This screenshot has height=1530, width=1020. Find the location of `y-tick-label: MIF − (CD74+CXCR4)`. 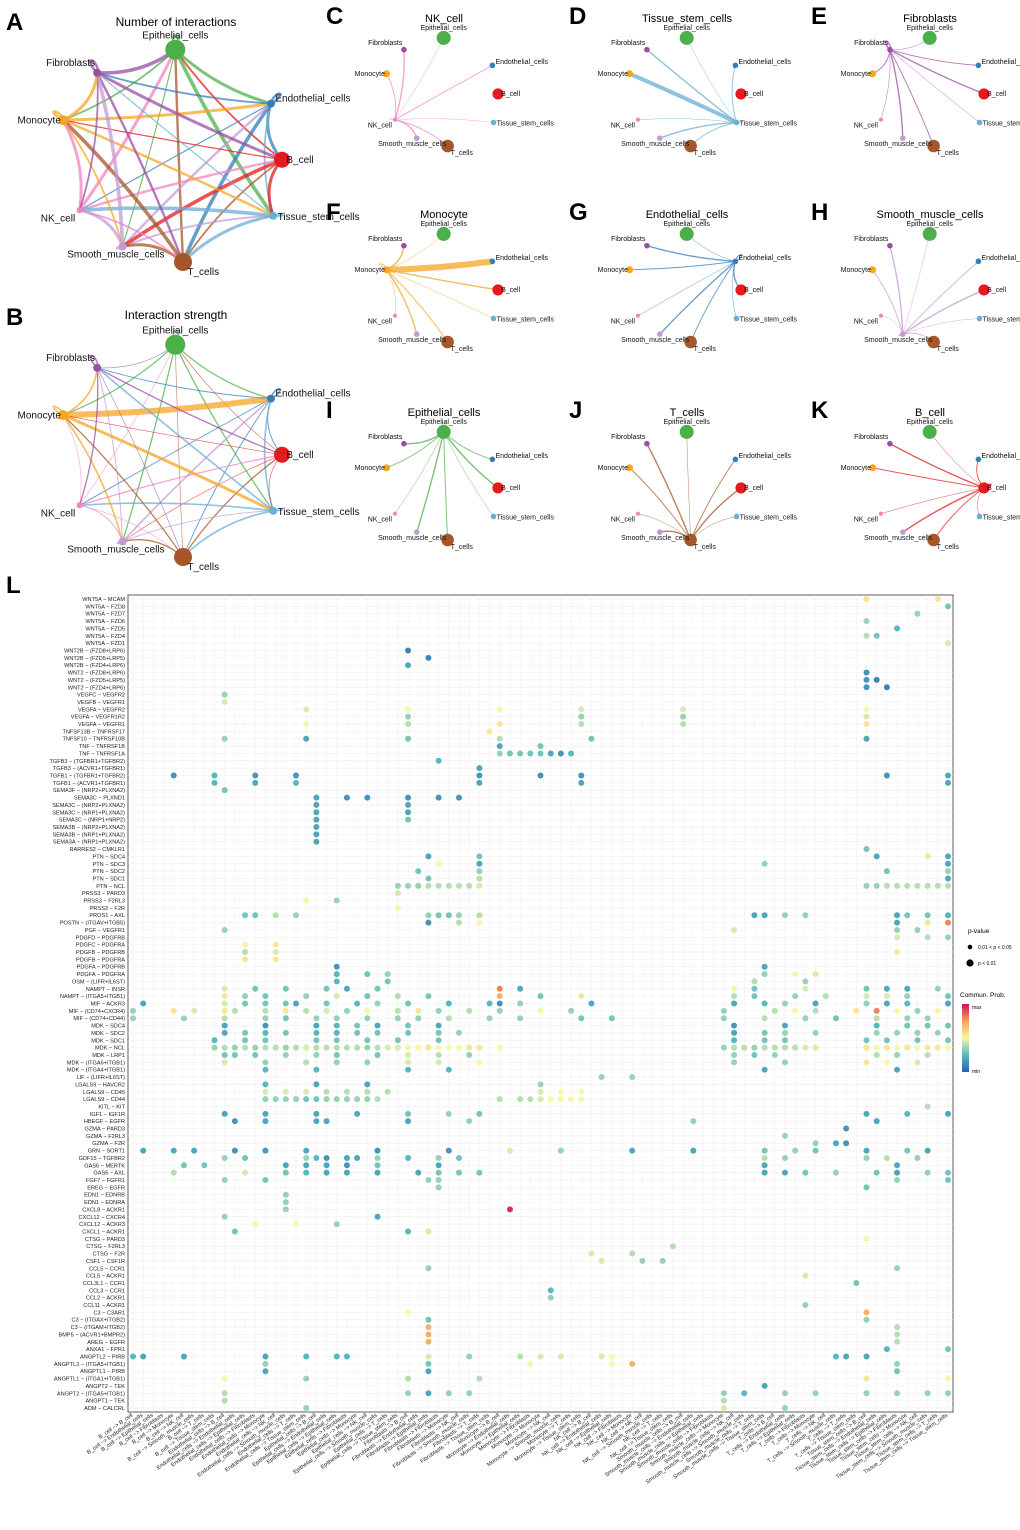

y-tick-label: MIF − (CD74+CXCR4) is located at coordinates (97, 1012).